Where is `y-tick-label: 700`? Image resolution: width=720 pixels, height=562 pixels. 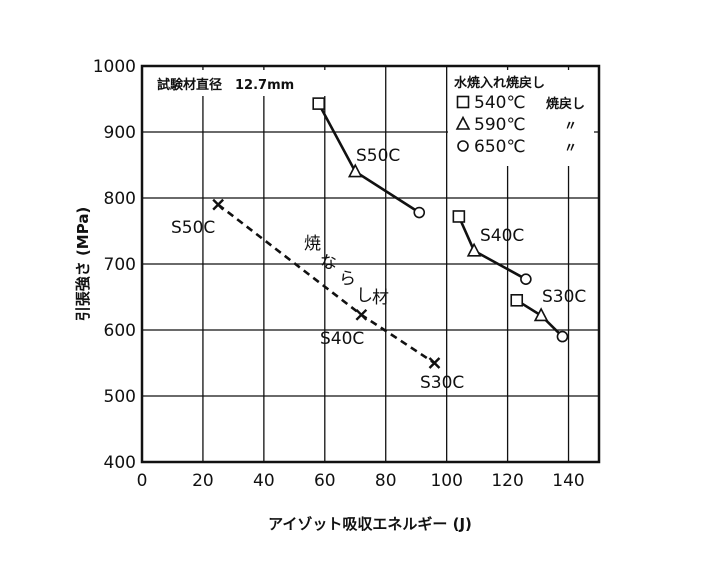 y-tick-label: 700 is located at coordinates (120, 265).